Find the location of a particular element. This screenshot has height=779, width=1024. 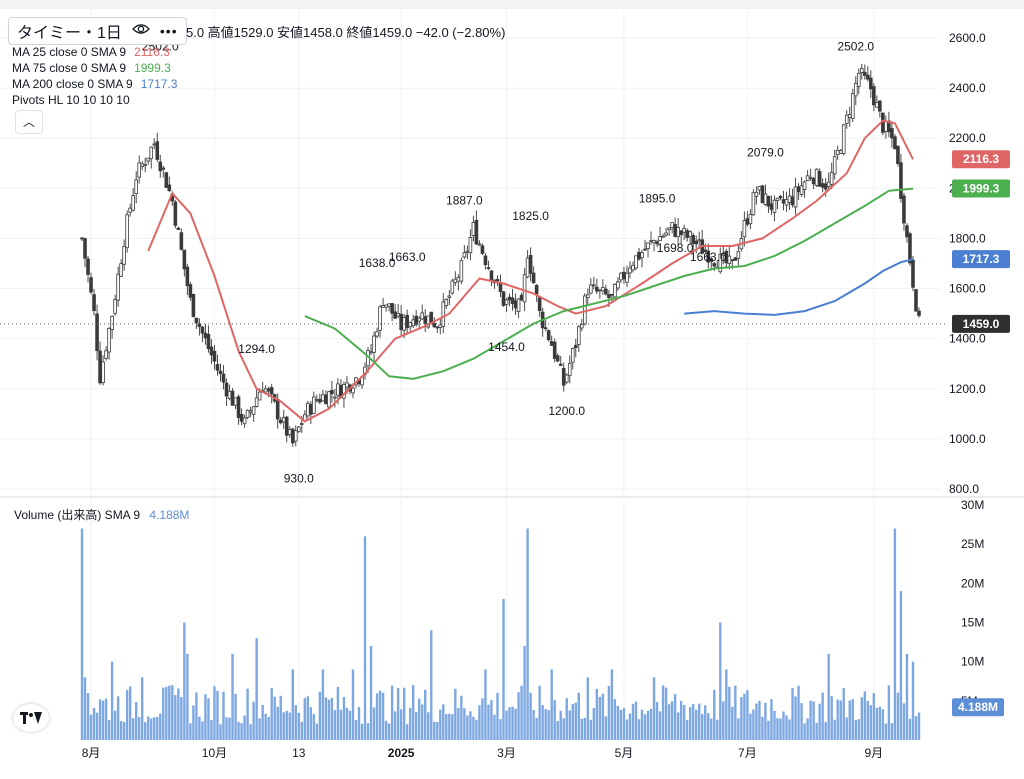

legend-ma25: MA 25 close 0 SMA 9 2116.3 is located at coordinates (91, 52).